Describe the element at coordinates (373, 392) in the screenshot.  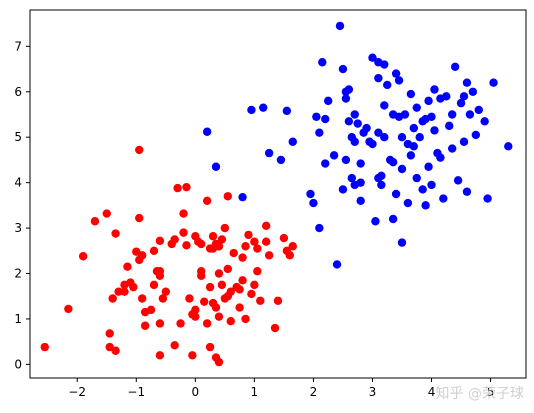
I see `x-tick-label: 3` at that location.